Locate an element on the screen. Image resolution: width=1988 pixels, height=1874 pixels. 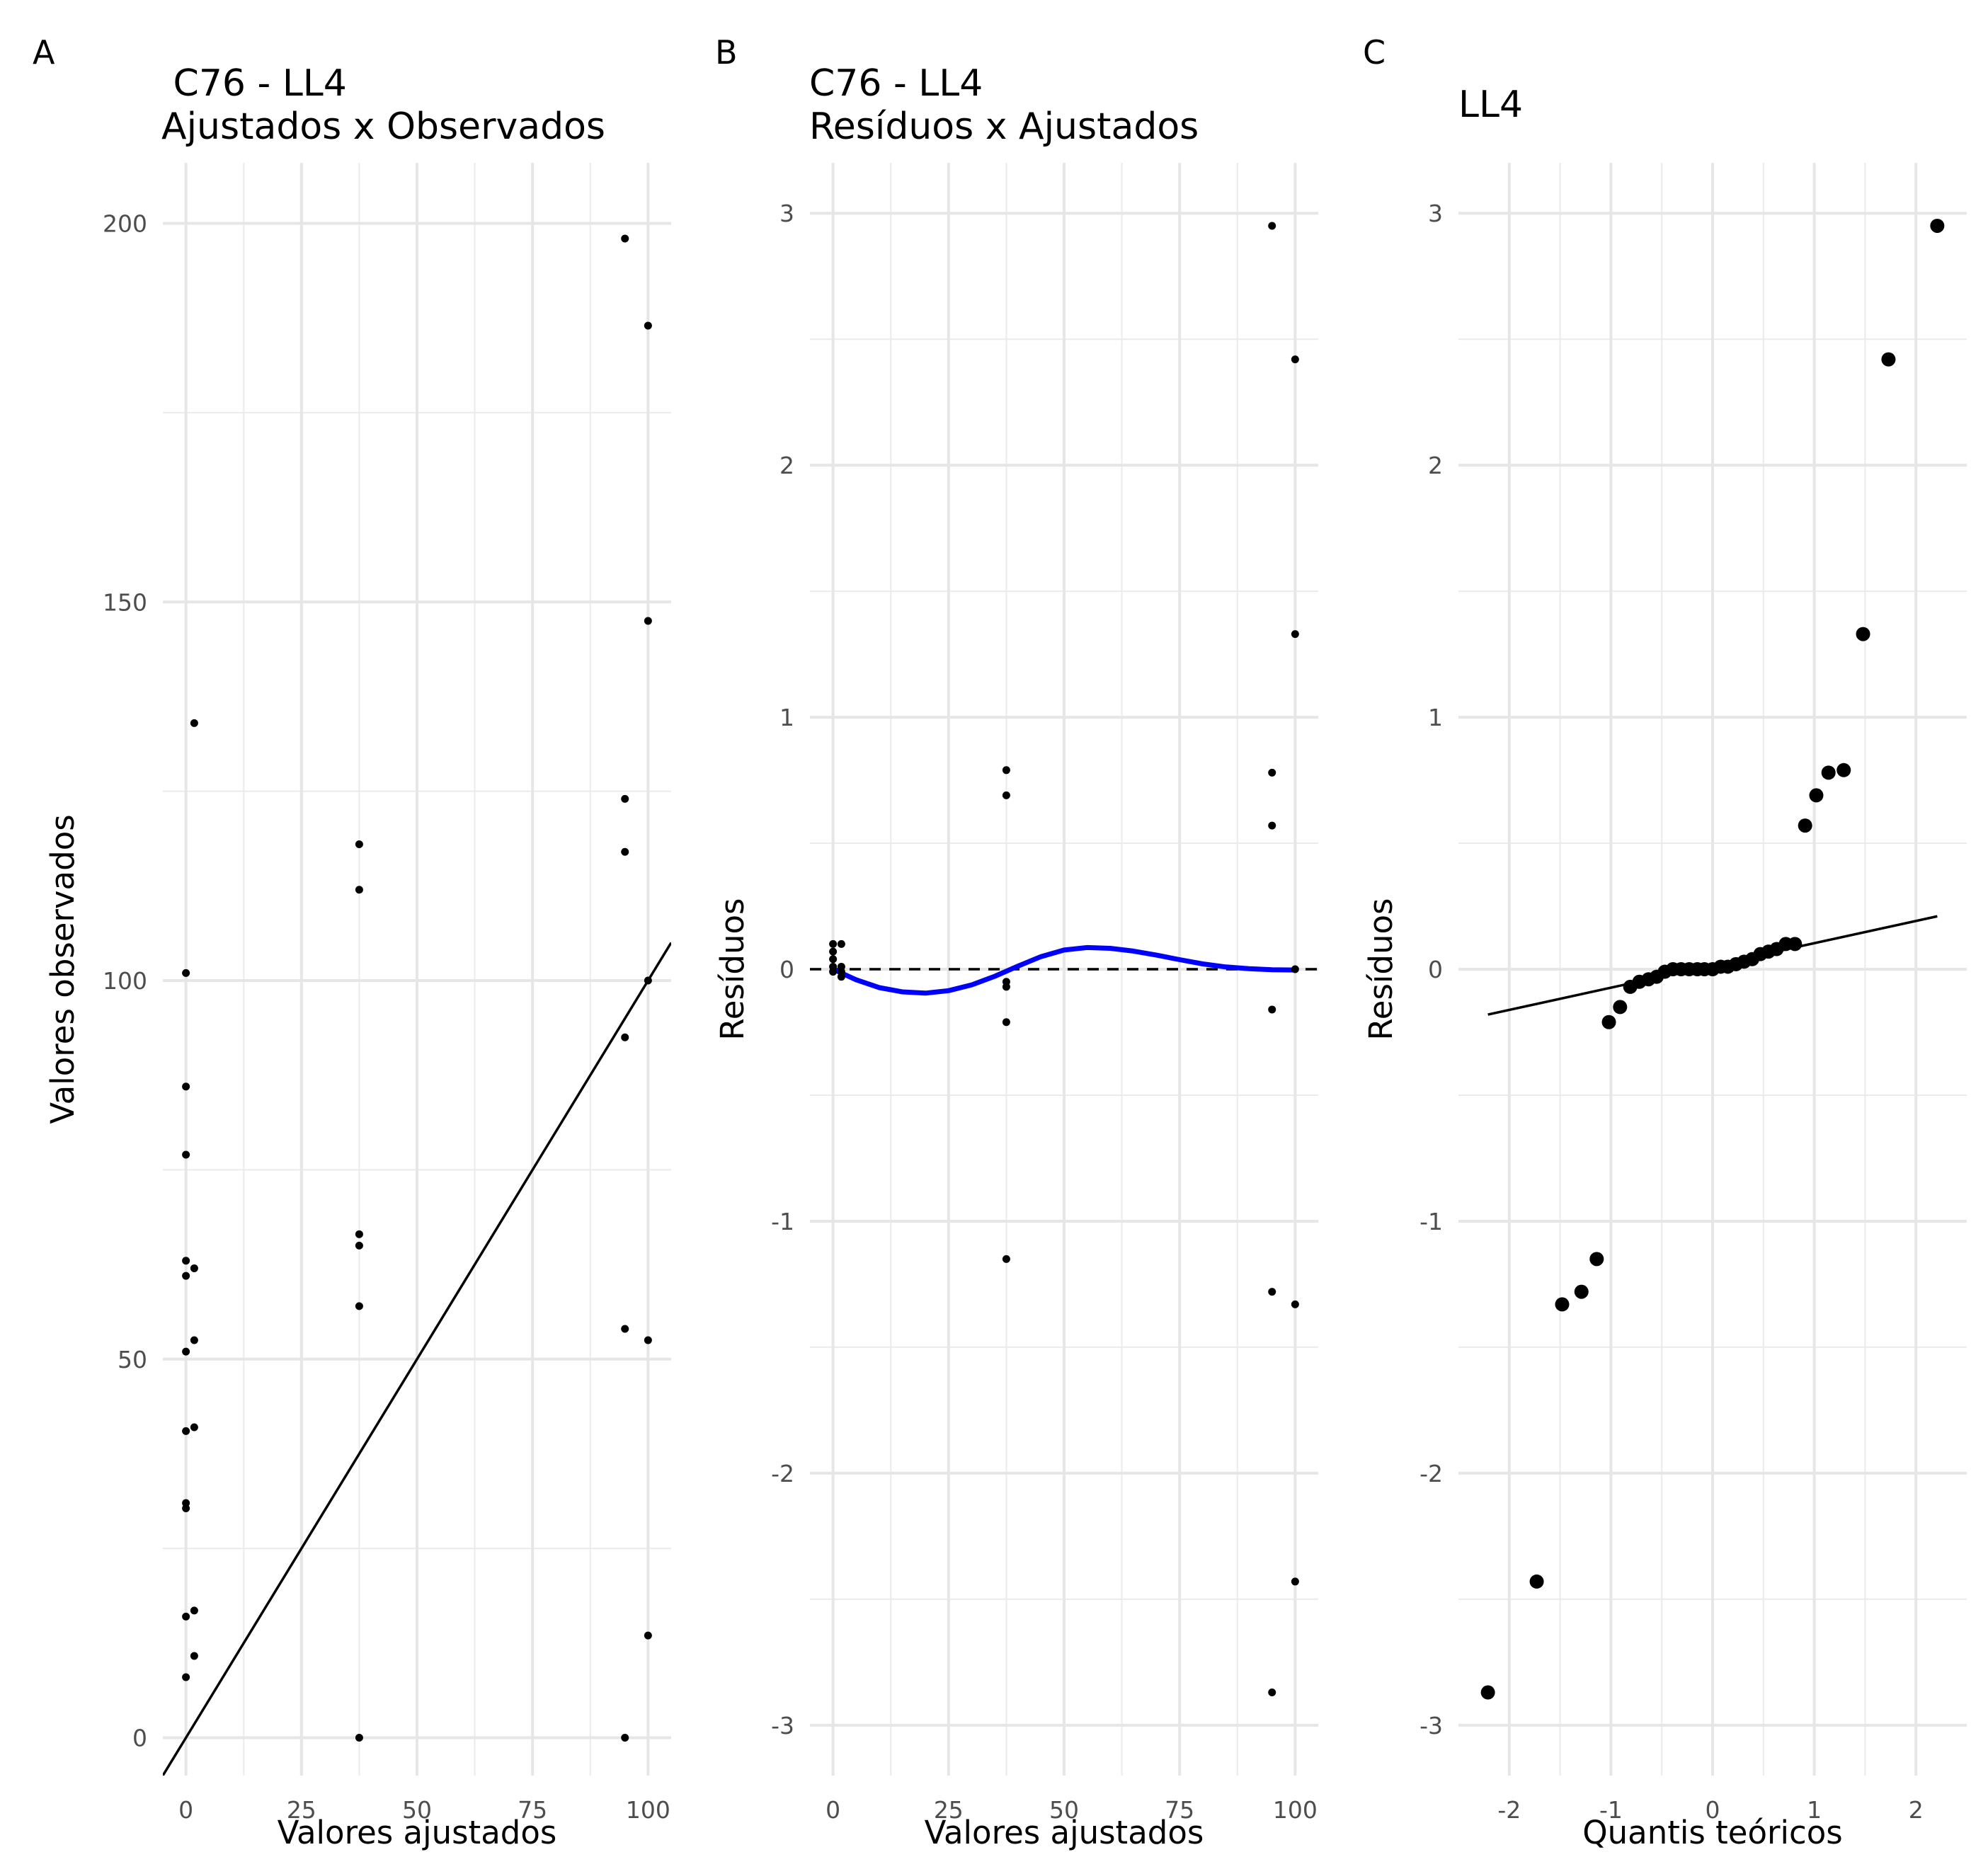
panel-title-line: Resíduos x Ajustados is located at coordinates (1004, 126).